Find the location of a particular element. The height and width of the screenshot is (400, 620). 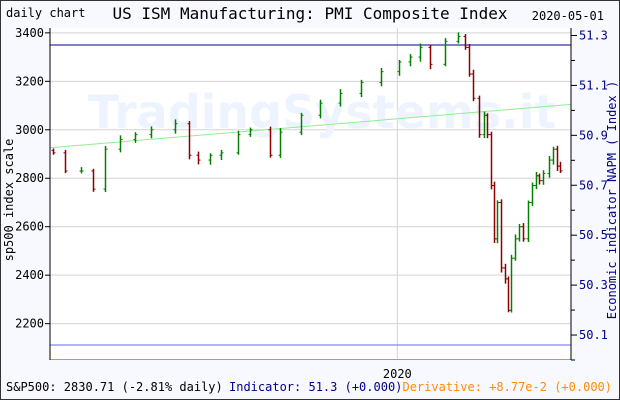

y2-tick-label: 50.5 is located at coordinates (593, 235).